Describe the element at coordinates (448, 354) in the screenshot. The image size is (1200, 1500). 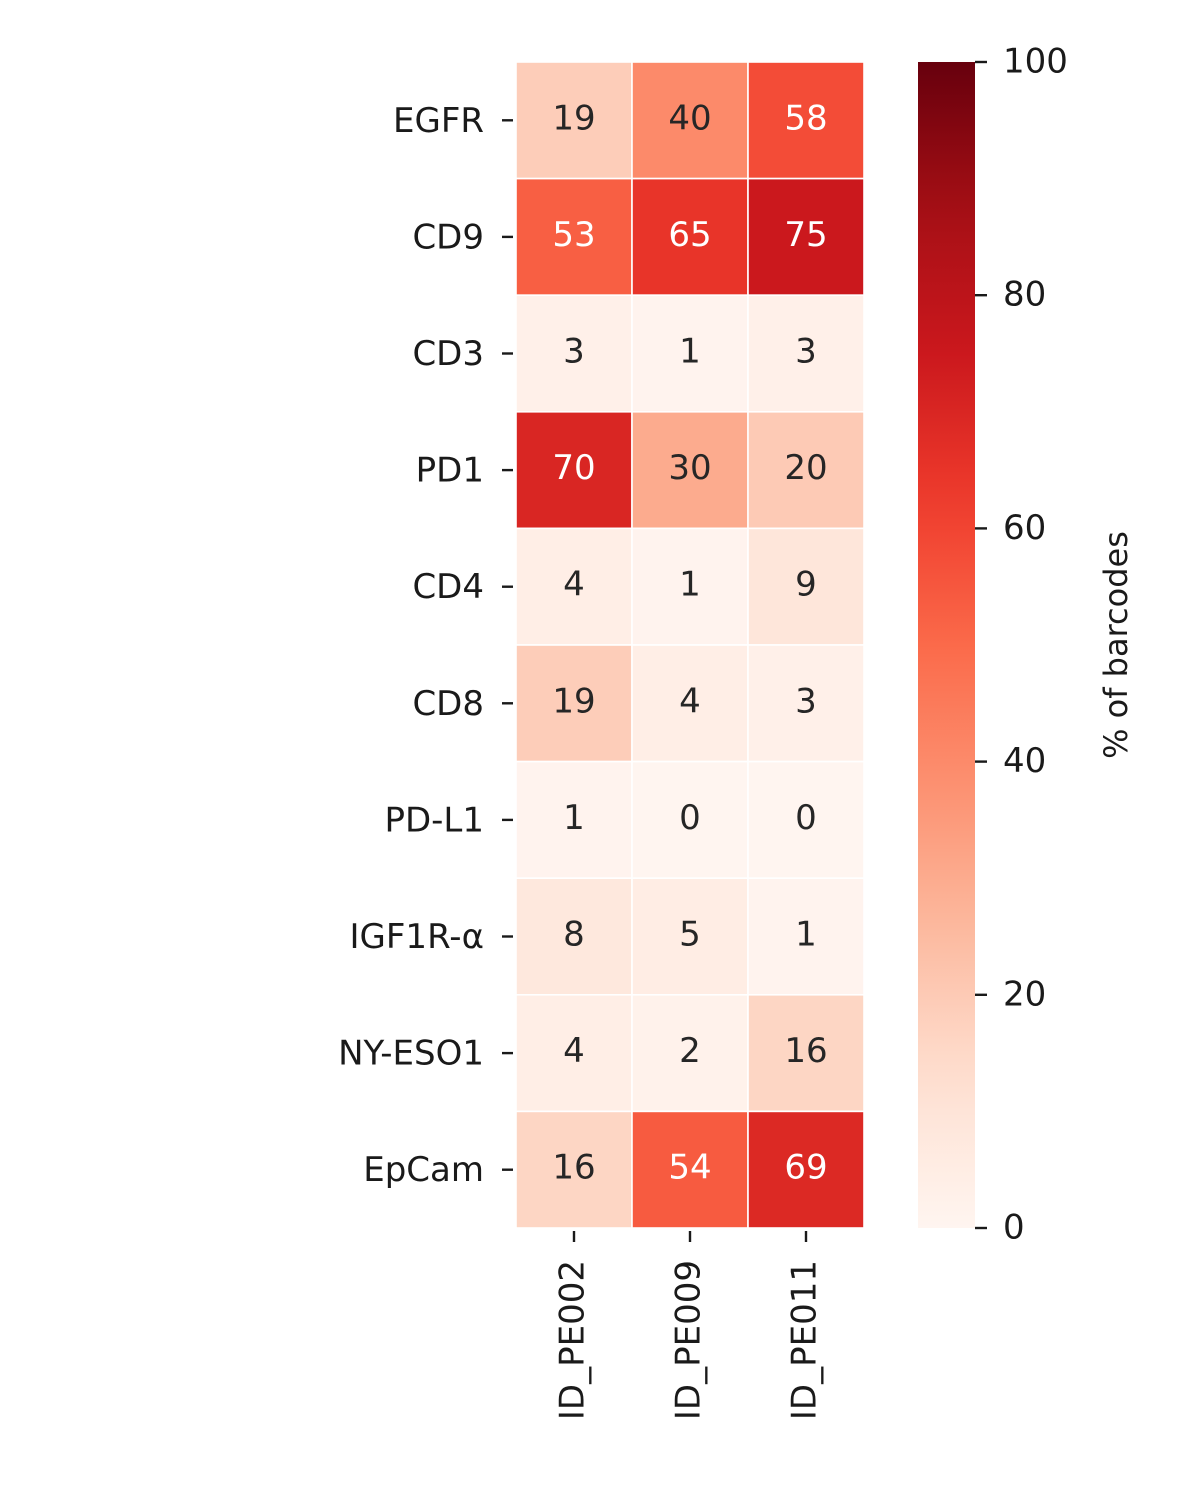
I see `row-label: CD3` at that location.